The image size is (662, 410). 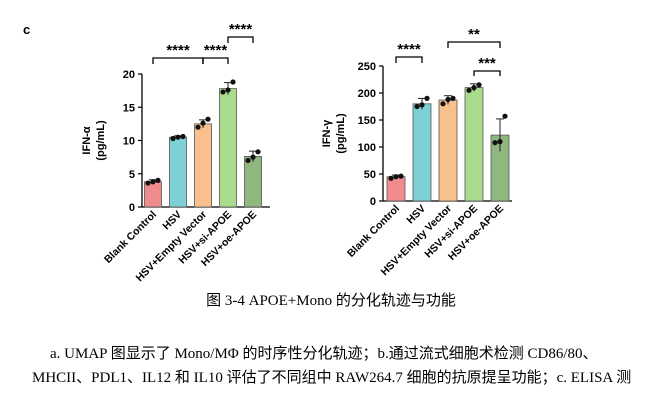 What do you see at coordinates (474, 34) in the screenshot?
I see `significance-label: **` at bounding box center [474, 34].